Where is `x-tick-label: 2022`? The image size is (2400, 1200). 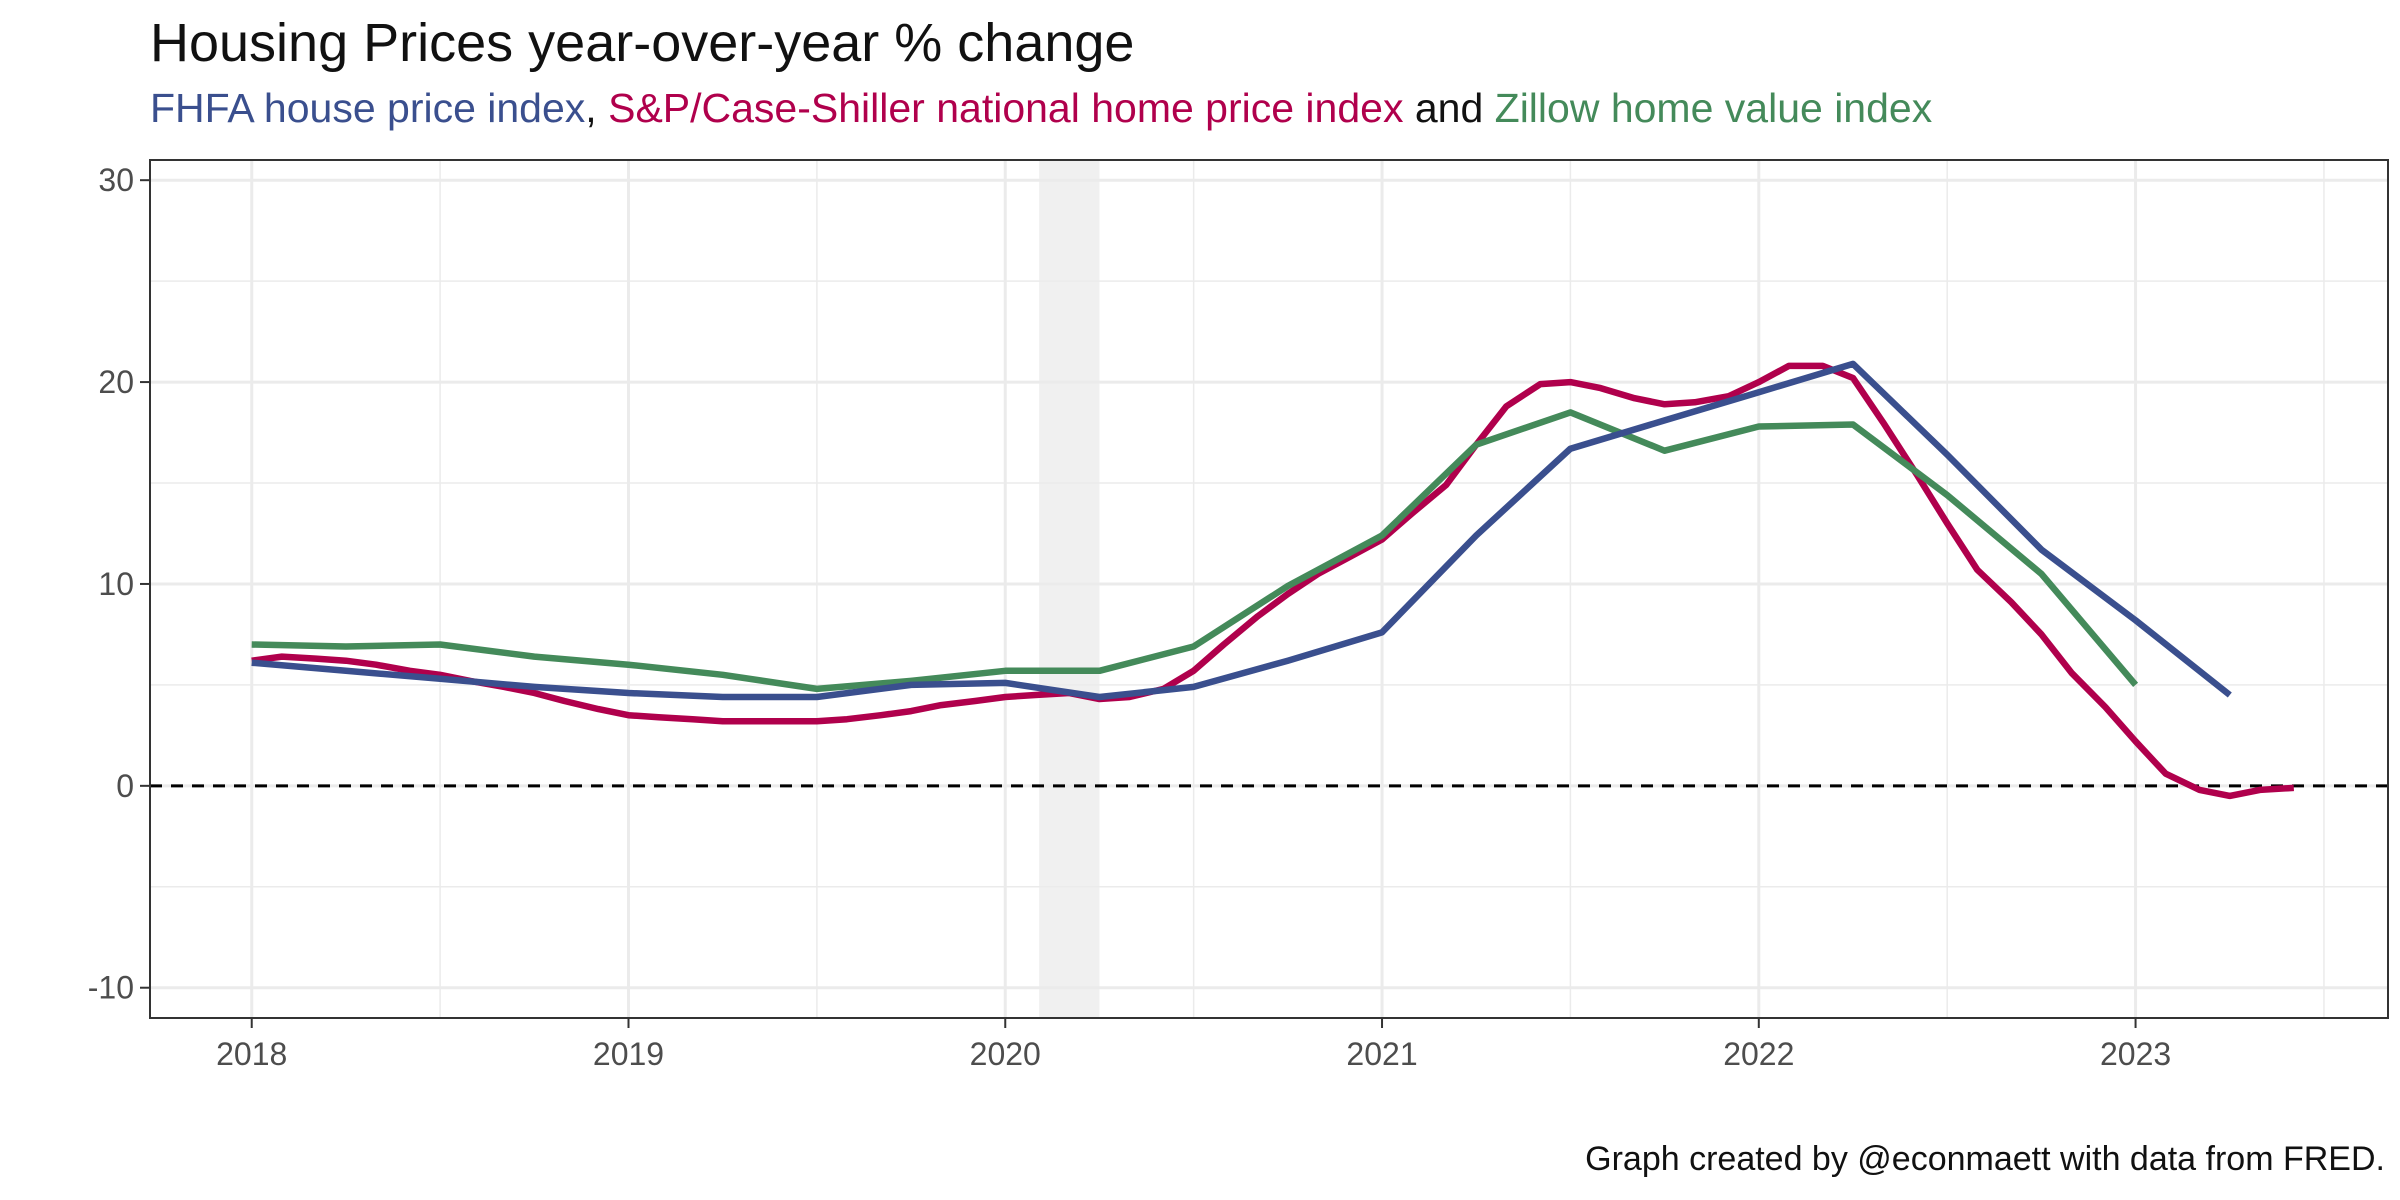 x-tick-label: 2022 is located at coordinates (1758, 1054).